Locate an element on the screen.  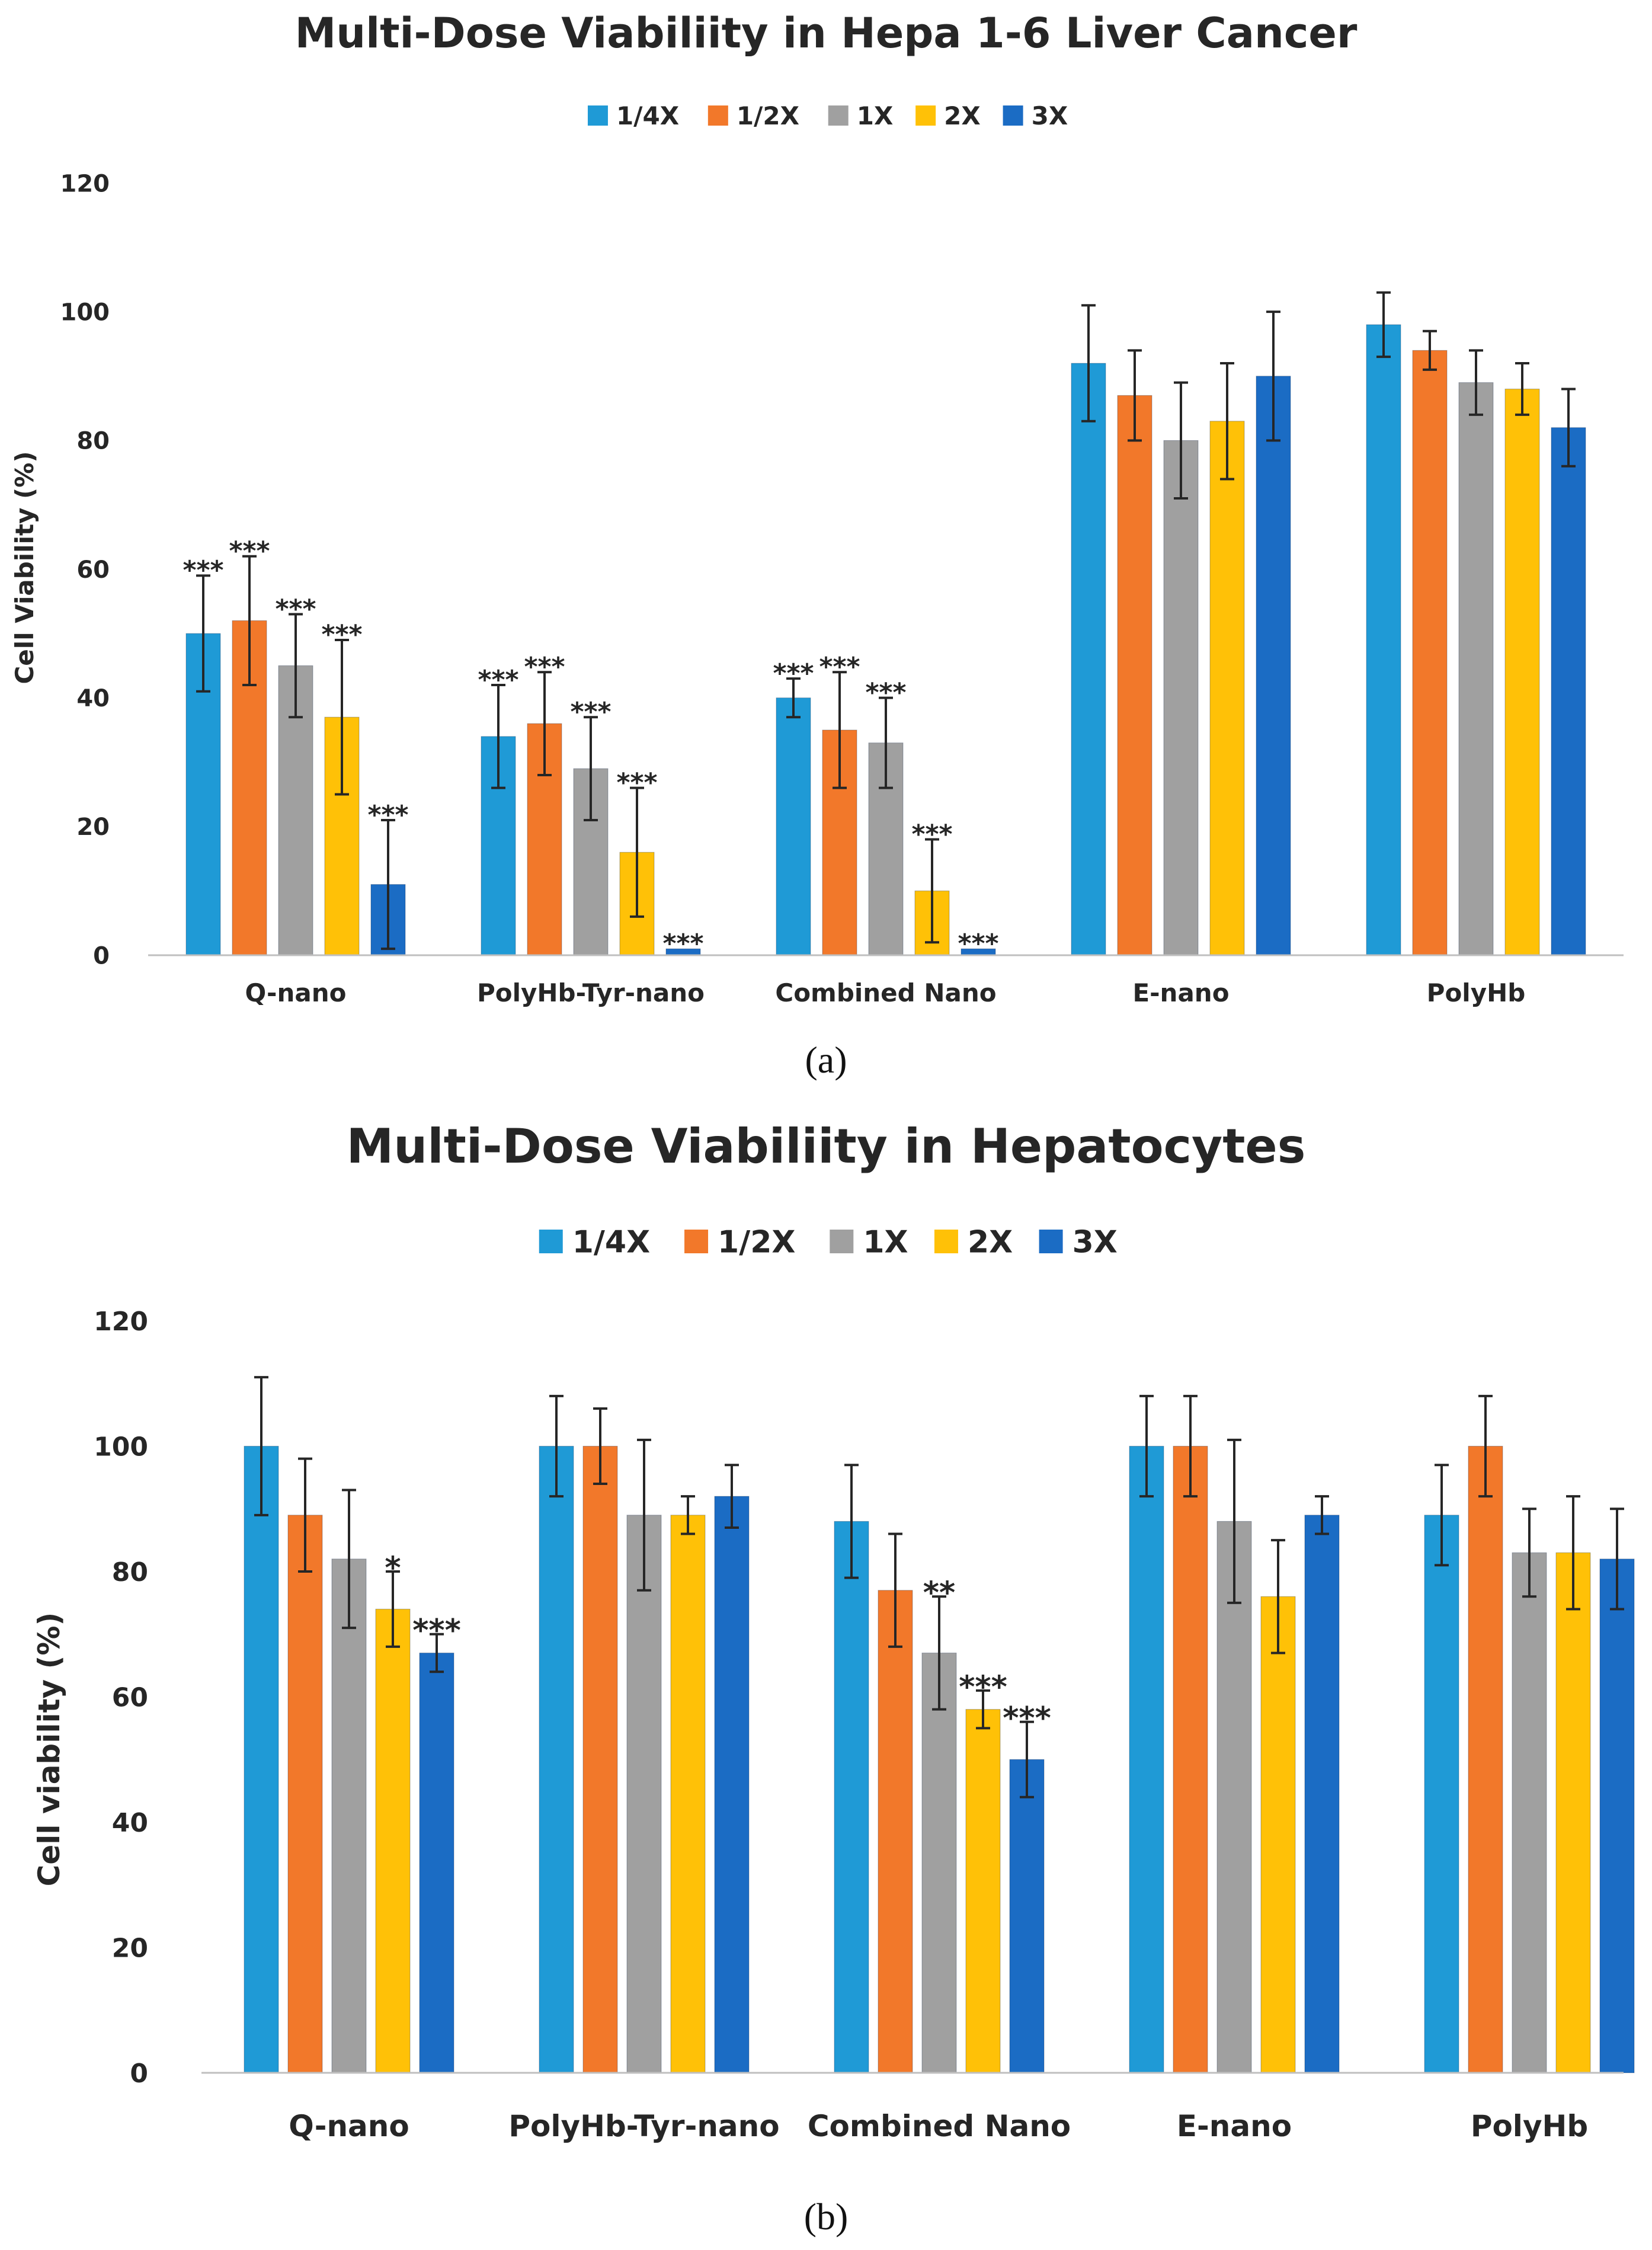
error-bar-polyhb-tyr-nano-1-2x is located at coordinates (544, 723).